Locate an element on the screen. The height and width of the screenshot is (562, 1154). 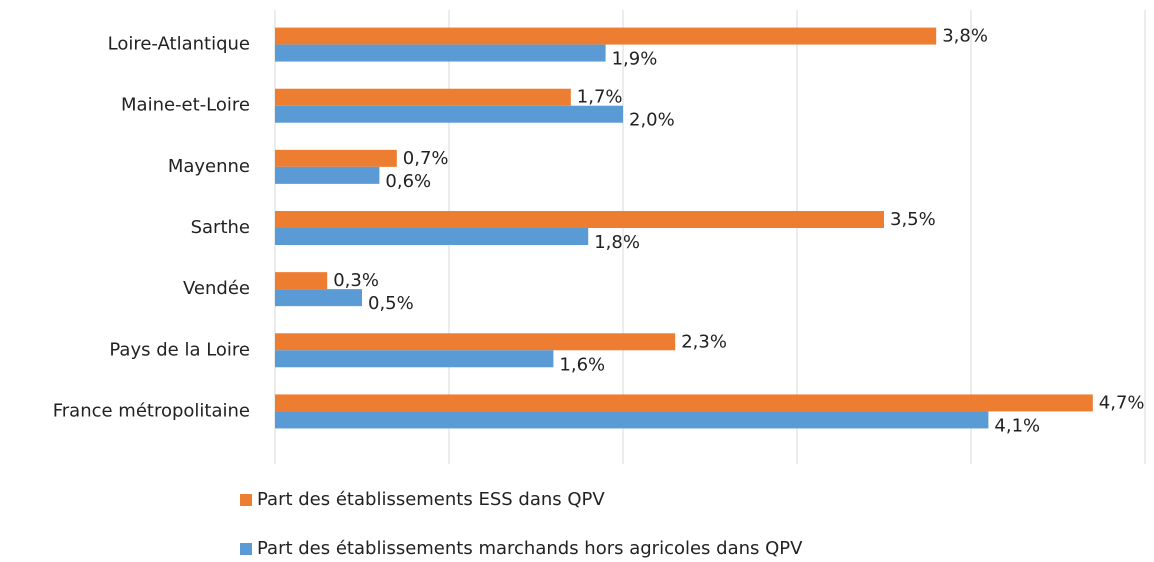
data-label: 0,5% is located at coordinates (391, 303).